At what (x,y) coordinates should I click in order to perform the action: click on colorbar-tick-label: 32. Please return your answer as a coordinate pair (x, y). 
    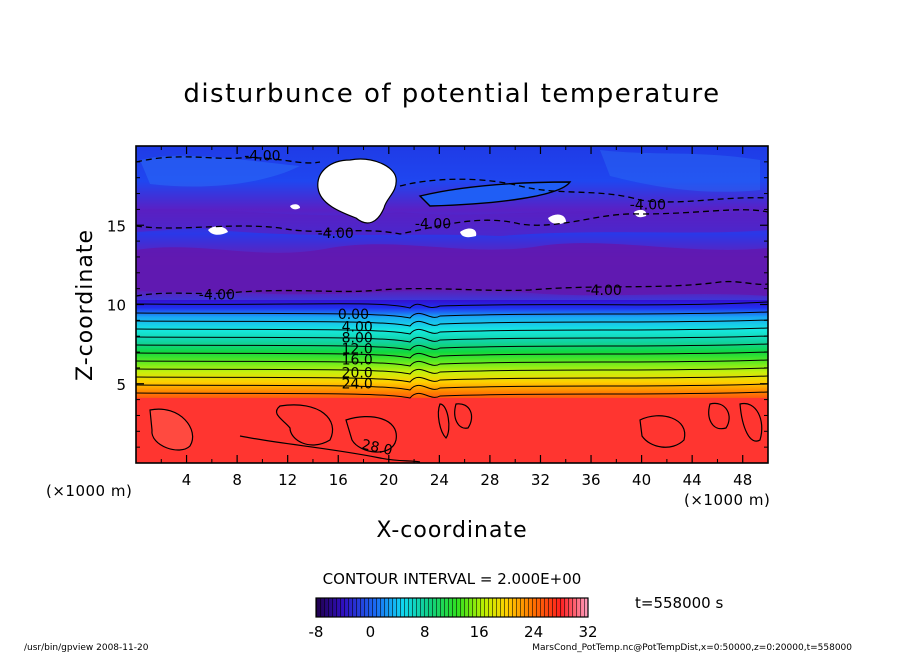
    Looking at the image, I should click on (587, 632).